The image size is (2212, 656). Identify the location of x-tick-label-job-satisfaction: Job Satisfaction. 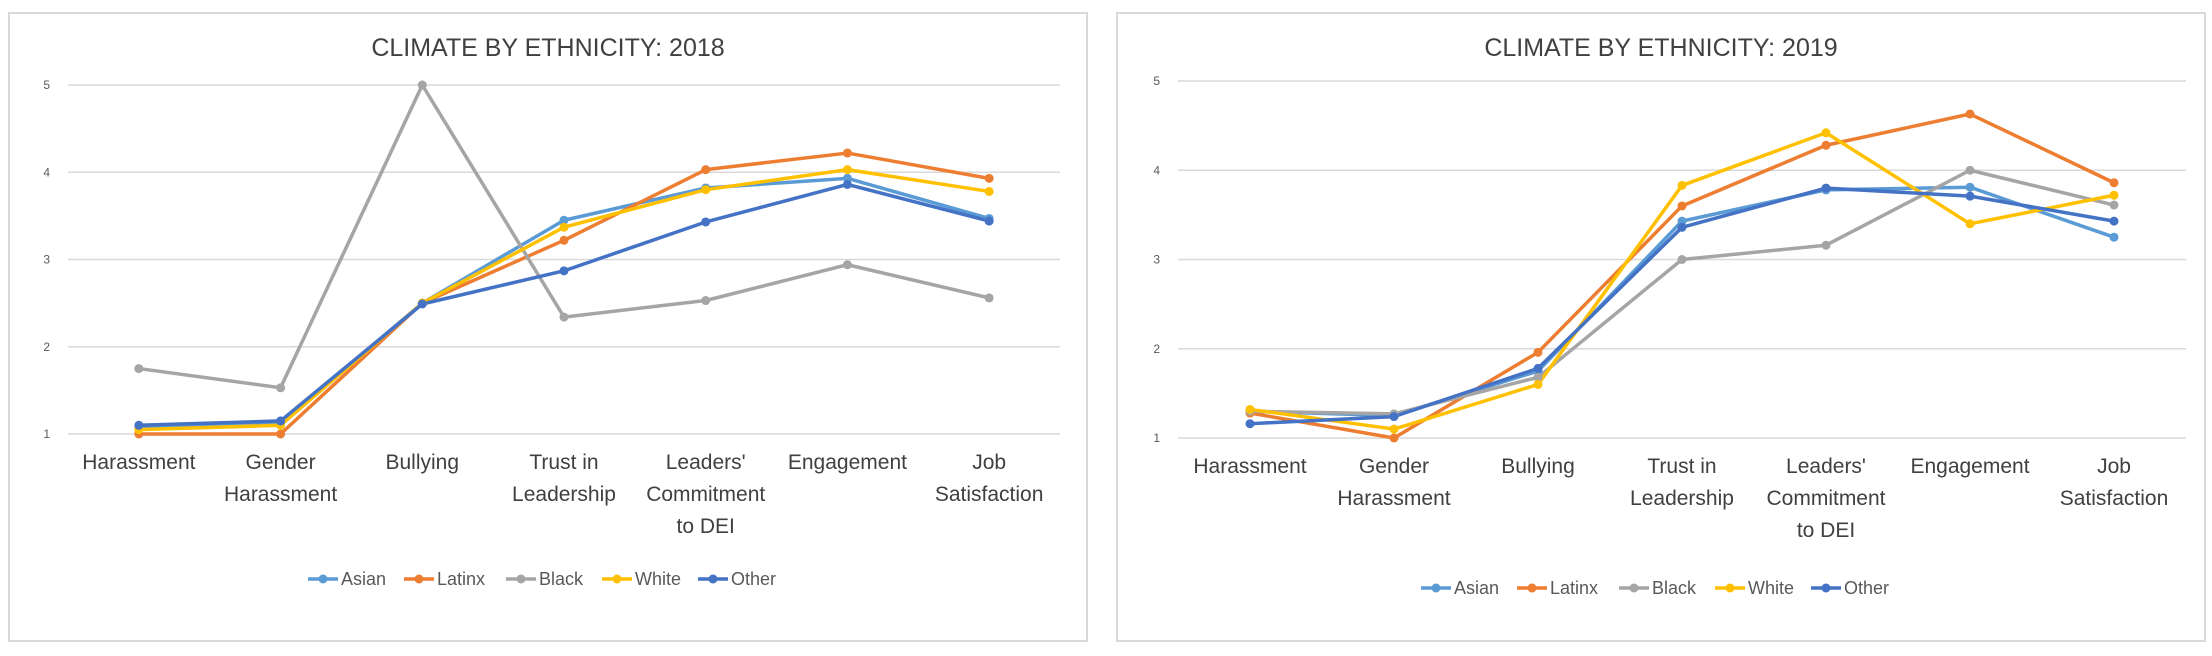
(989, 478).